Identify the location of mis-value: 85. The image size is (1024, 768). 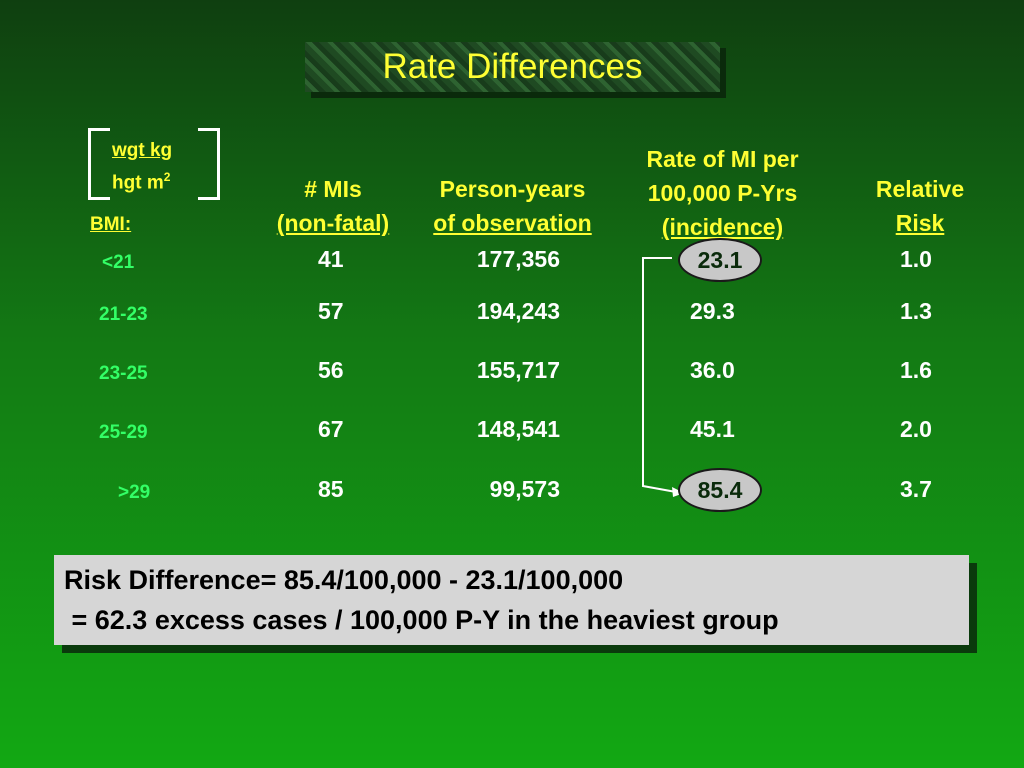
(331, 489).